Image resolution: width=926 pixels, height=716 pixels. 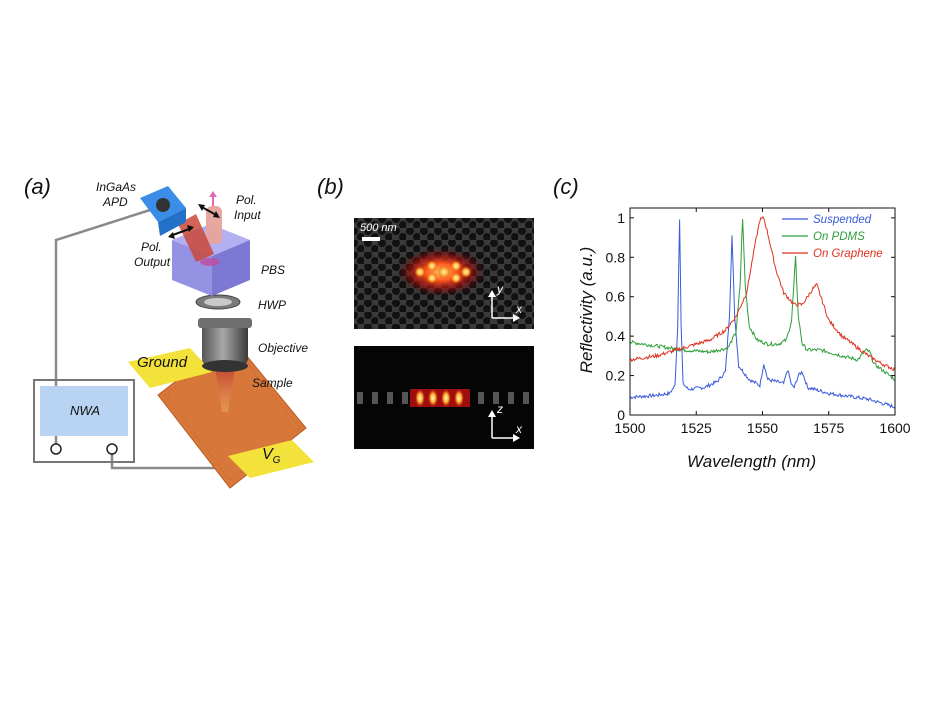 I want to click on nwa-screen, so click(x=84, y=411).